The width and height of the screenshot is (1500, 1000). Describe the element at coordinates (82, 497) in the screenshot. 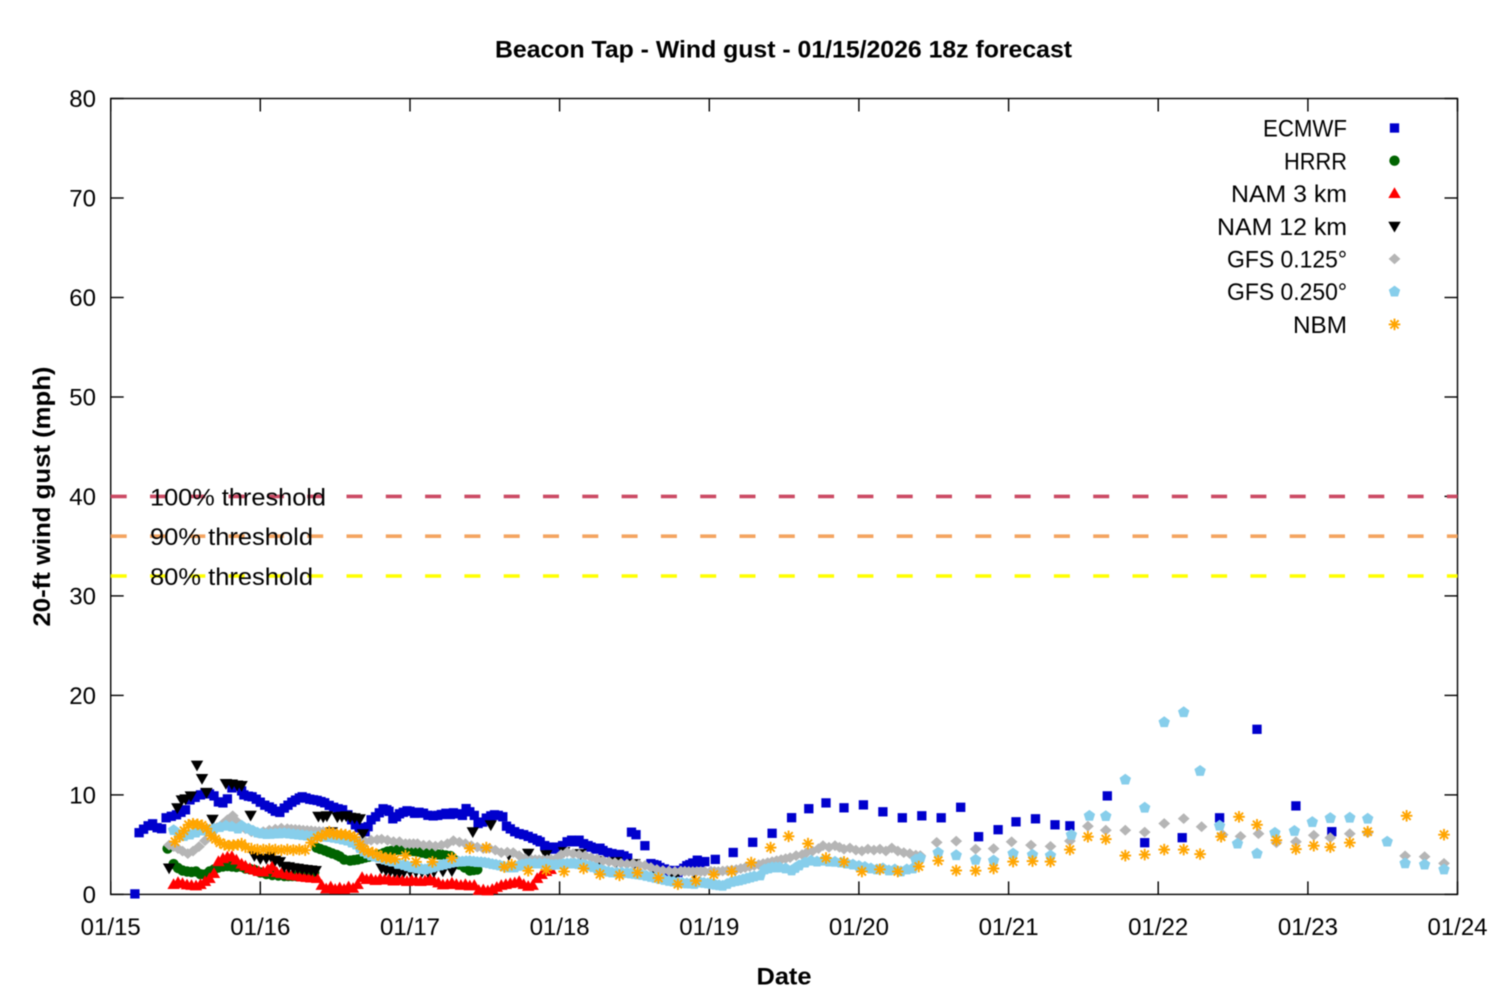

I see `svg-text: 40` at that location.